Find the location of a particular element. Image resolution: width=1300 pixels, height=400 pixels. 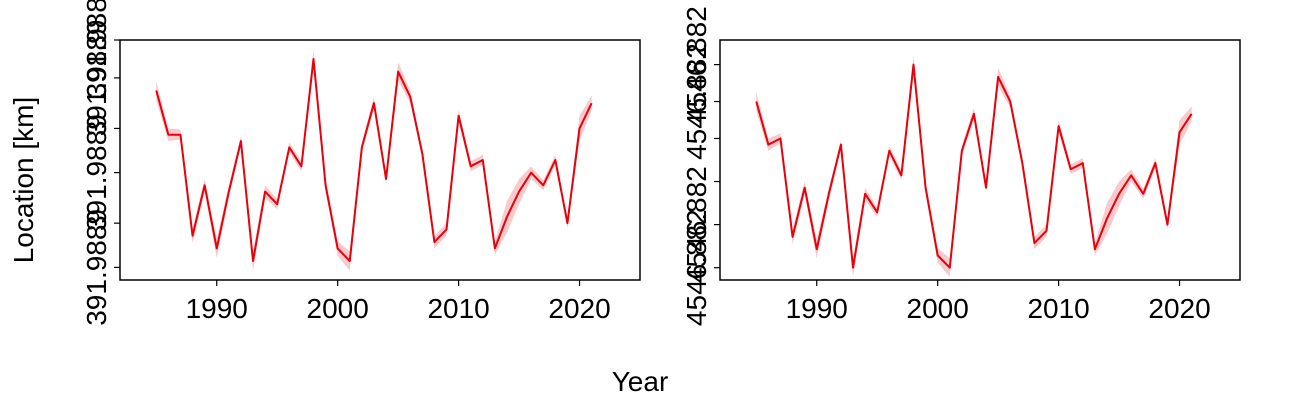

x-axis-label: Year is located at coordinates (640, 381).